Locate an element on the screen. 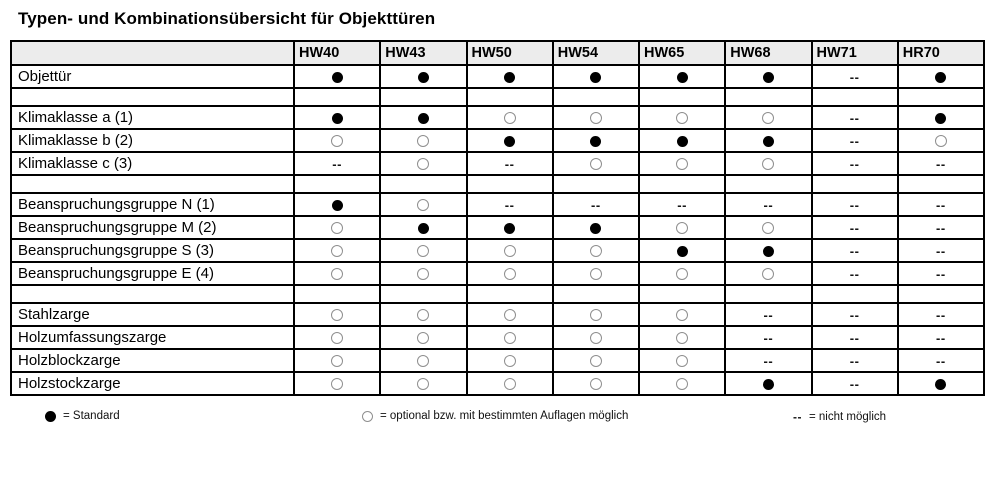  table-row: Beanspruchungsgruppe E (4) -- -- is located at coordinates (498, 273).